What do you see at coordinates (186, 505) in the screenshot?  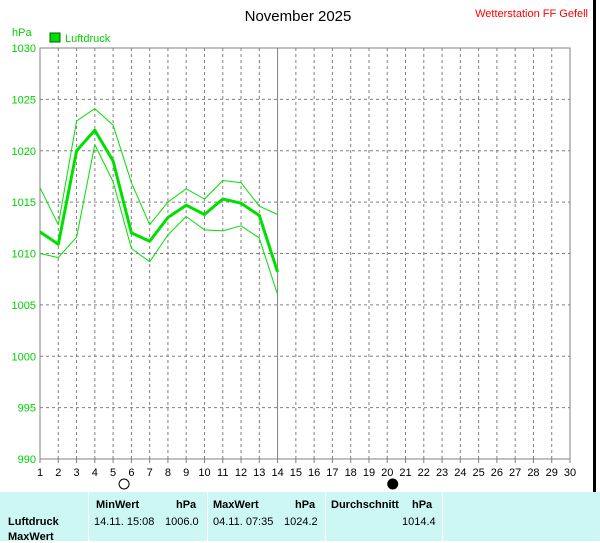 I see `stats-header-min-unit: hPa` at bounding box center [186, 505].